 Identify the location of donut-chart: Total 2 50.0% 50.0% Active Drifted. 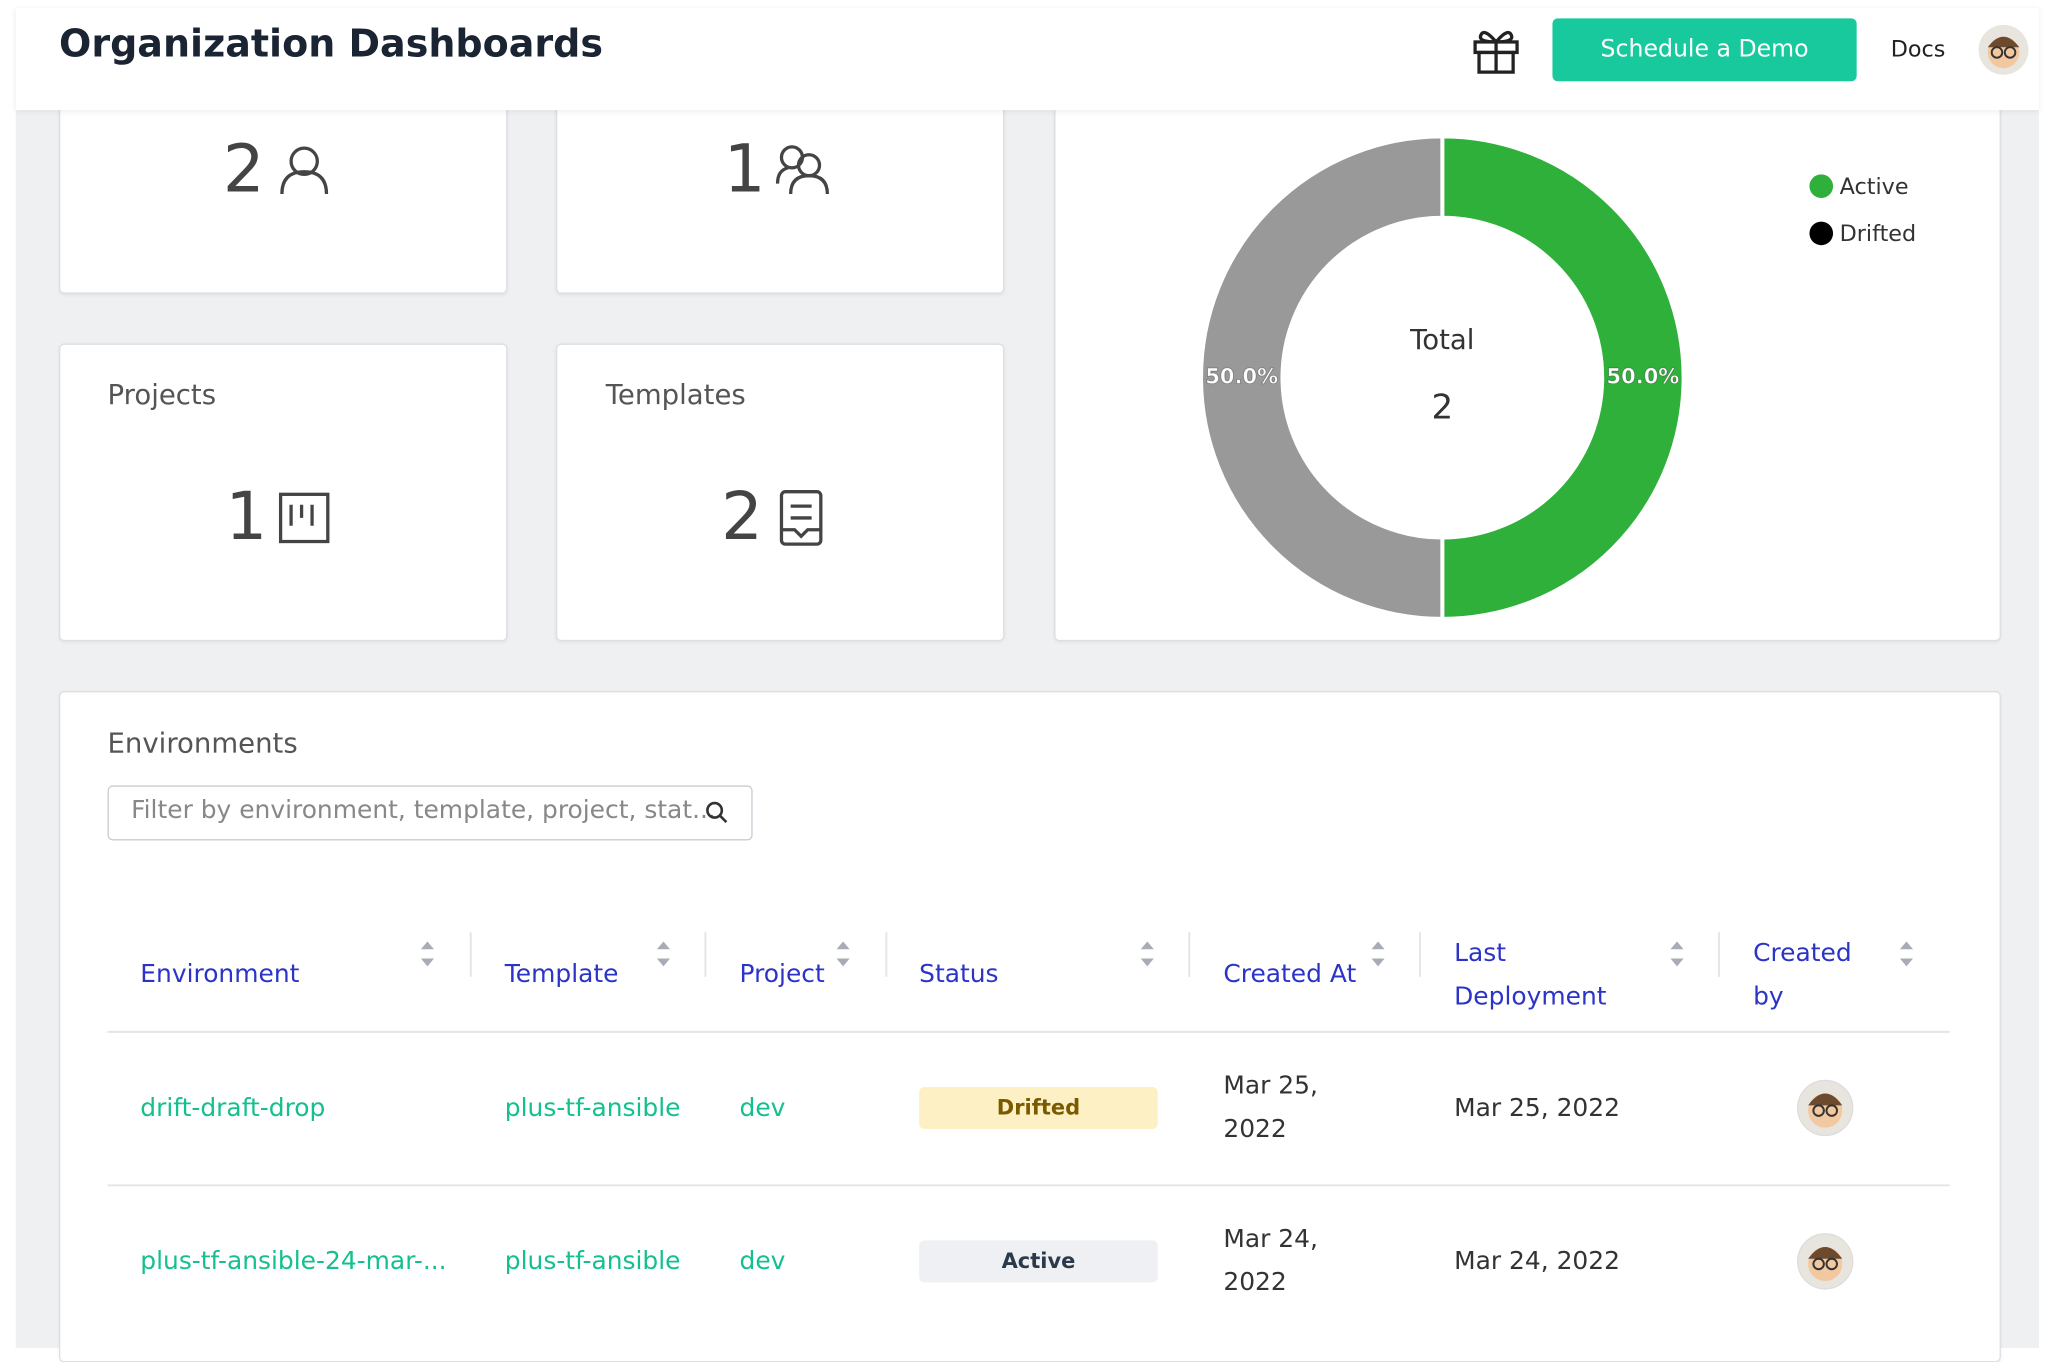
(1558, 377).